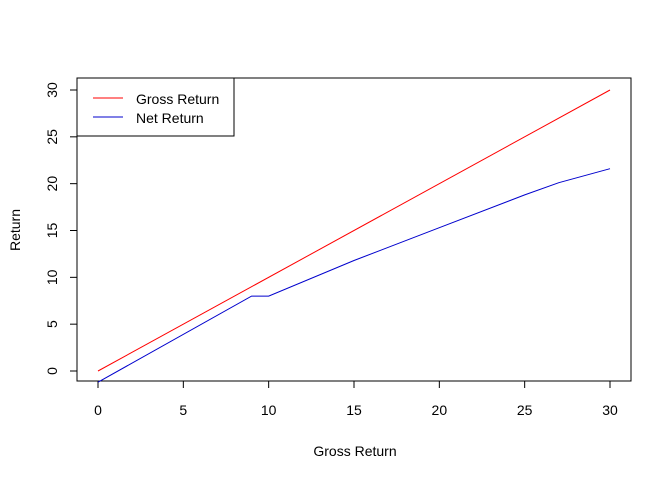 The width and height of the screenshot is (672, 480). Describe the element at coordinates (170, 118) in the screenshot. I see `legend-label-net-return: Net Return` at that location.